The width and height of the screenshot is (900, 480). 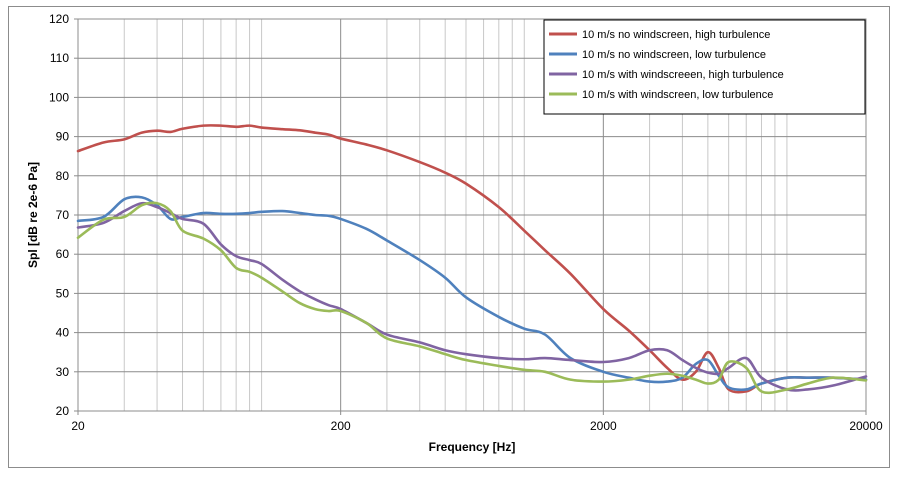 What do you see at coordinates (59, 97) in the screenshot?
I see `y-tick-label: 100` at bounding box center [59, 97].